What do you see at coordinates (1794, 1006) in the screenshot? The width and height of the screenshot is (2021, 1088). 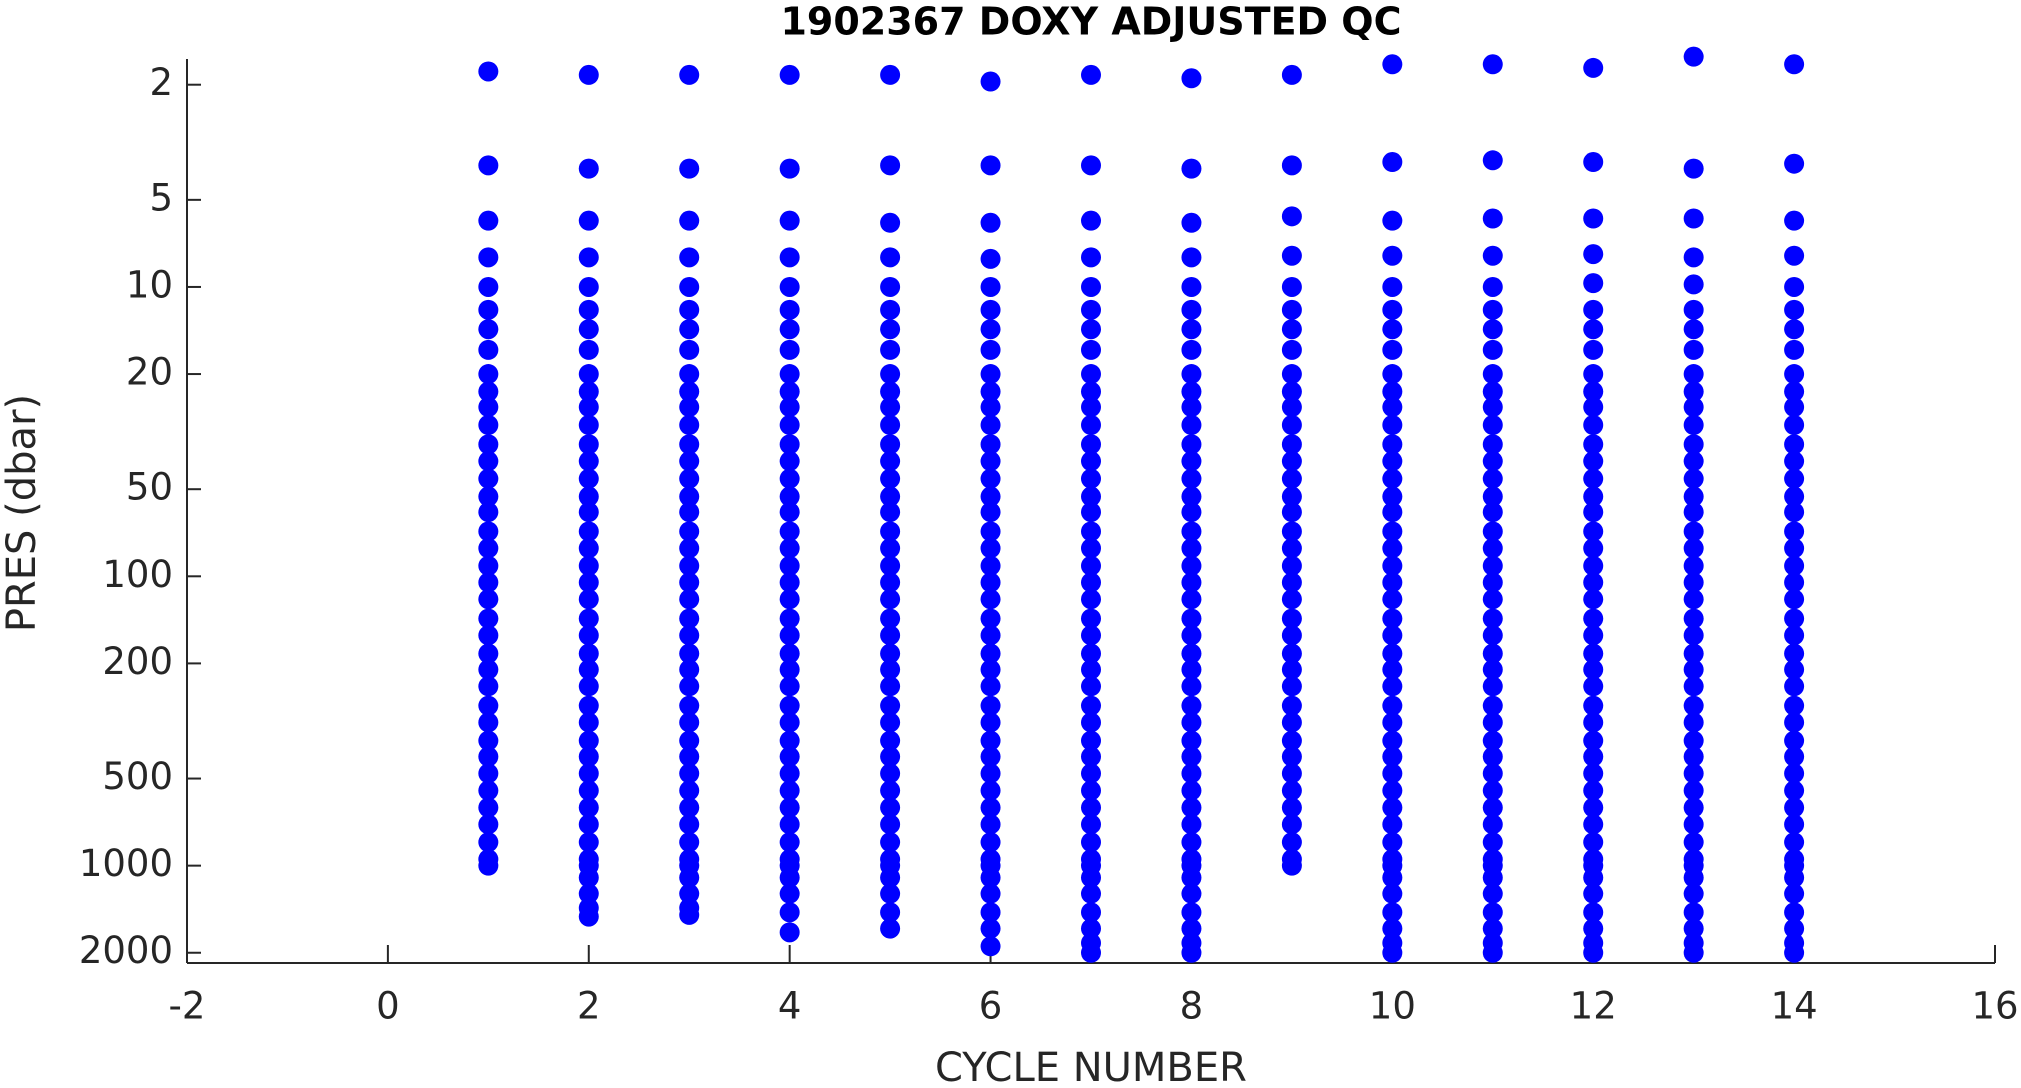 I see `x-tick-label: 14` at bounding box center [1794, 1006].